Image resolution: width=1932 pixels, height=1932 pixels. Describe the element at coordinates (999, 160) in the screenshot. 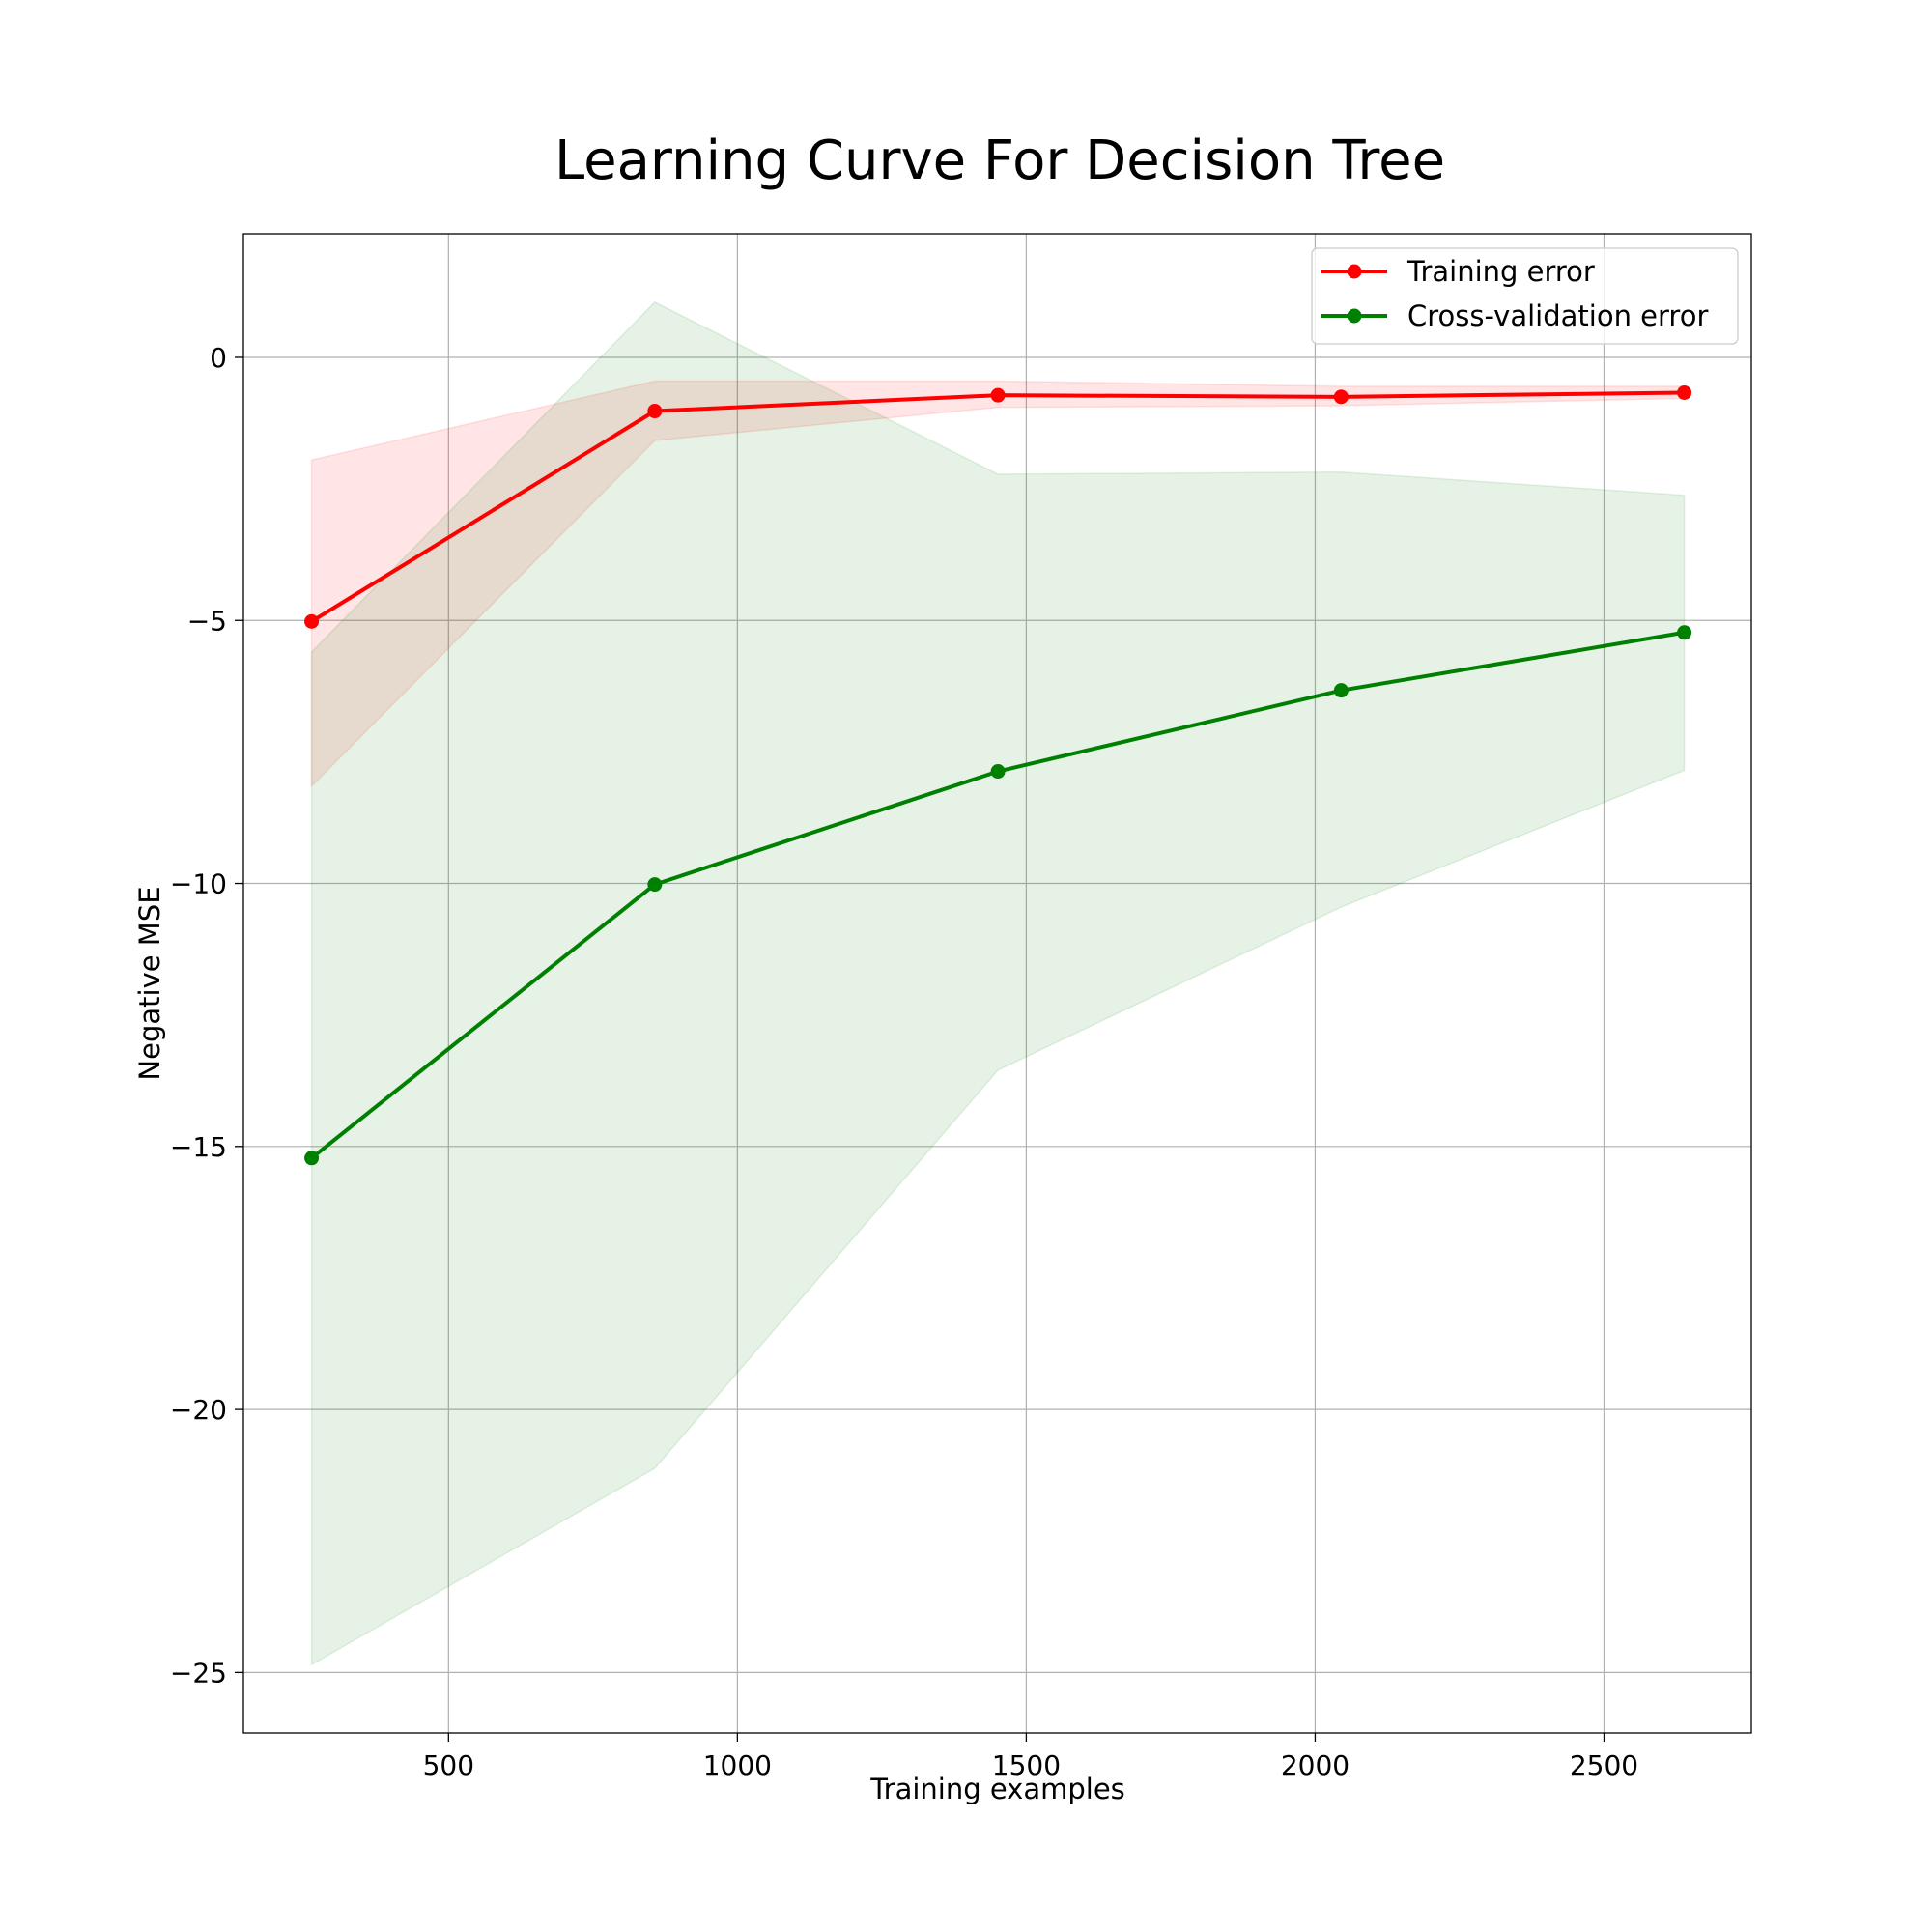

I see `chart-title: Learning Curve For Decision Tree` at that location.